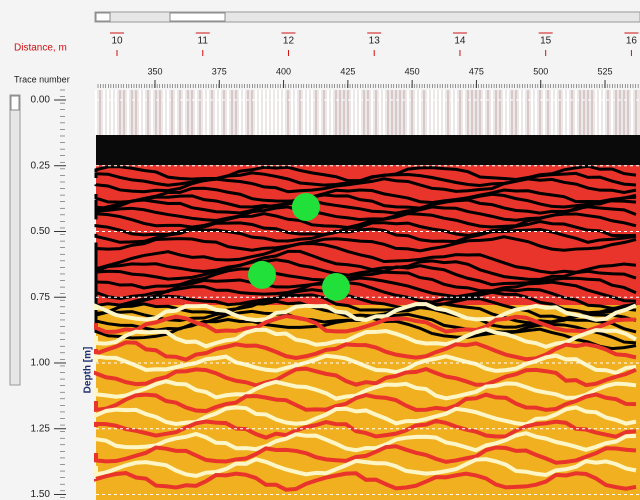 The height and width of the screenshot is (500, 640). I want to click on scroll-thumb, so click(197, 17).